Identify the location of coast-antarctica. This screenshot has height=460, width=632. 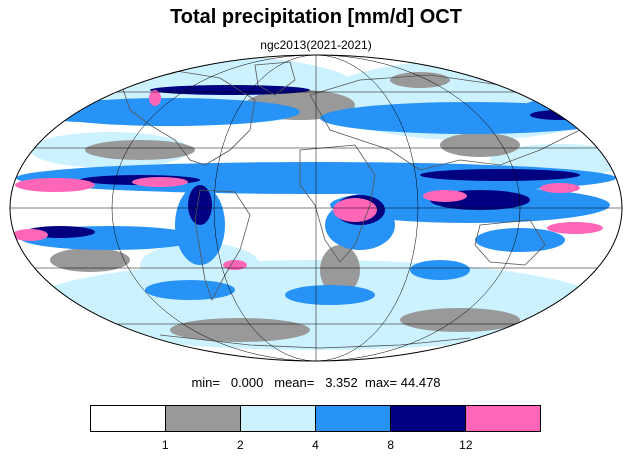
(315, 341).